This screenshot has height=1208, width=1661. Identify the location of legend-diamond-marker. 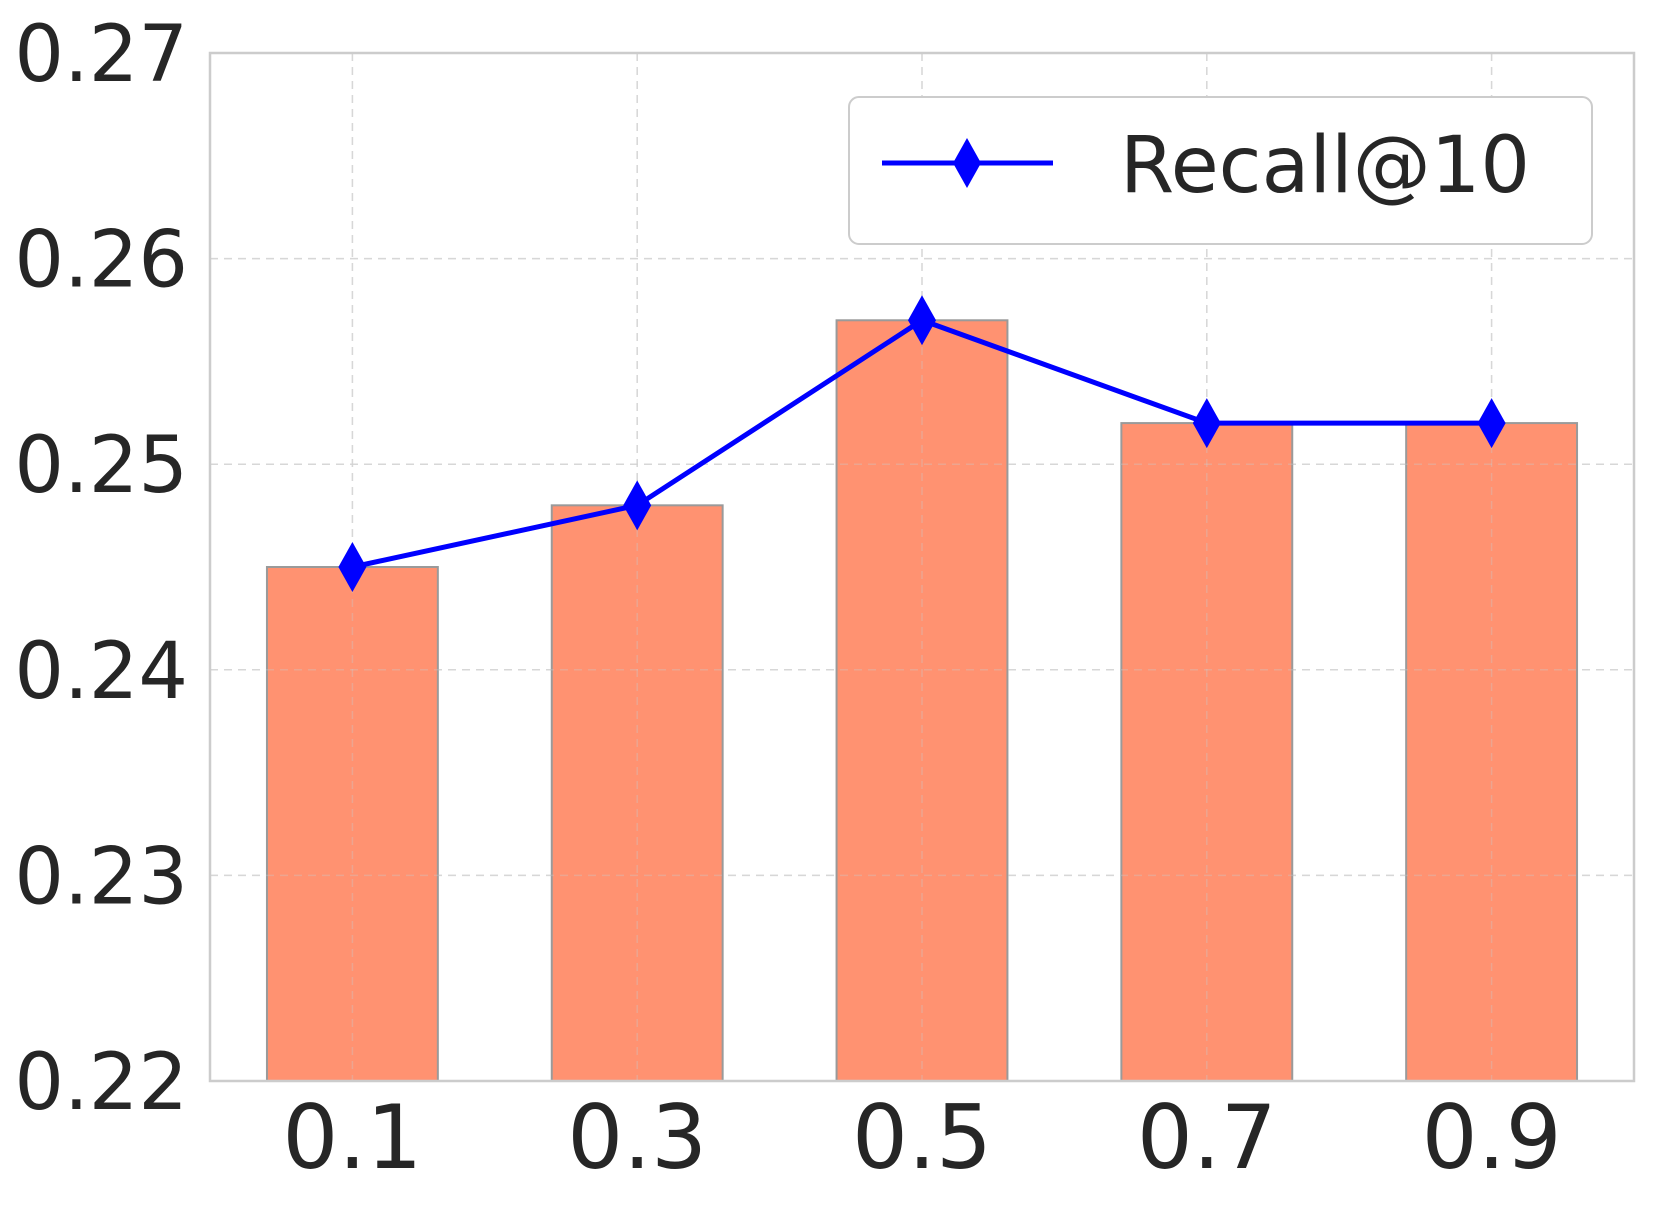
(967, 163).